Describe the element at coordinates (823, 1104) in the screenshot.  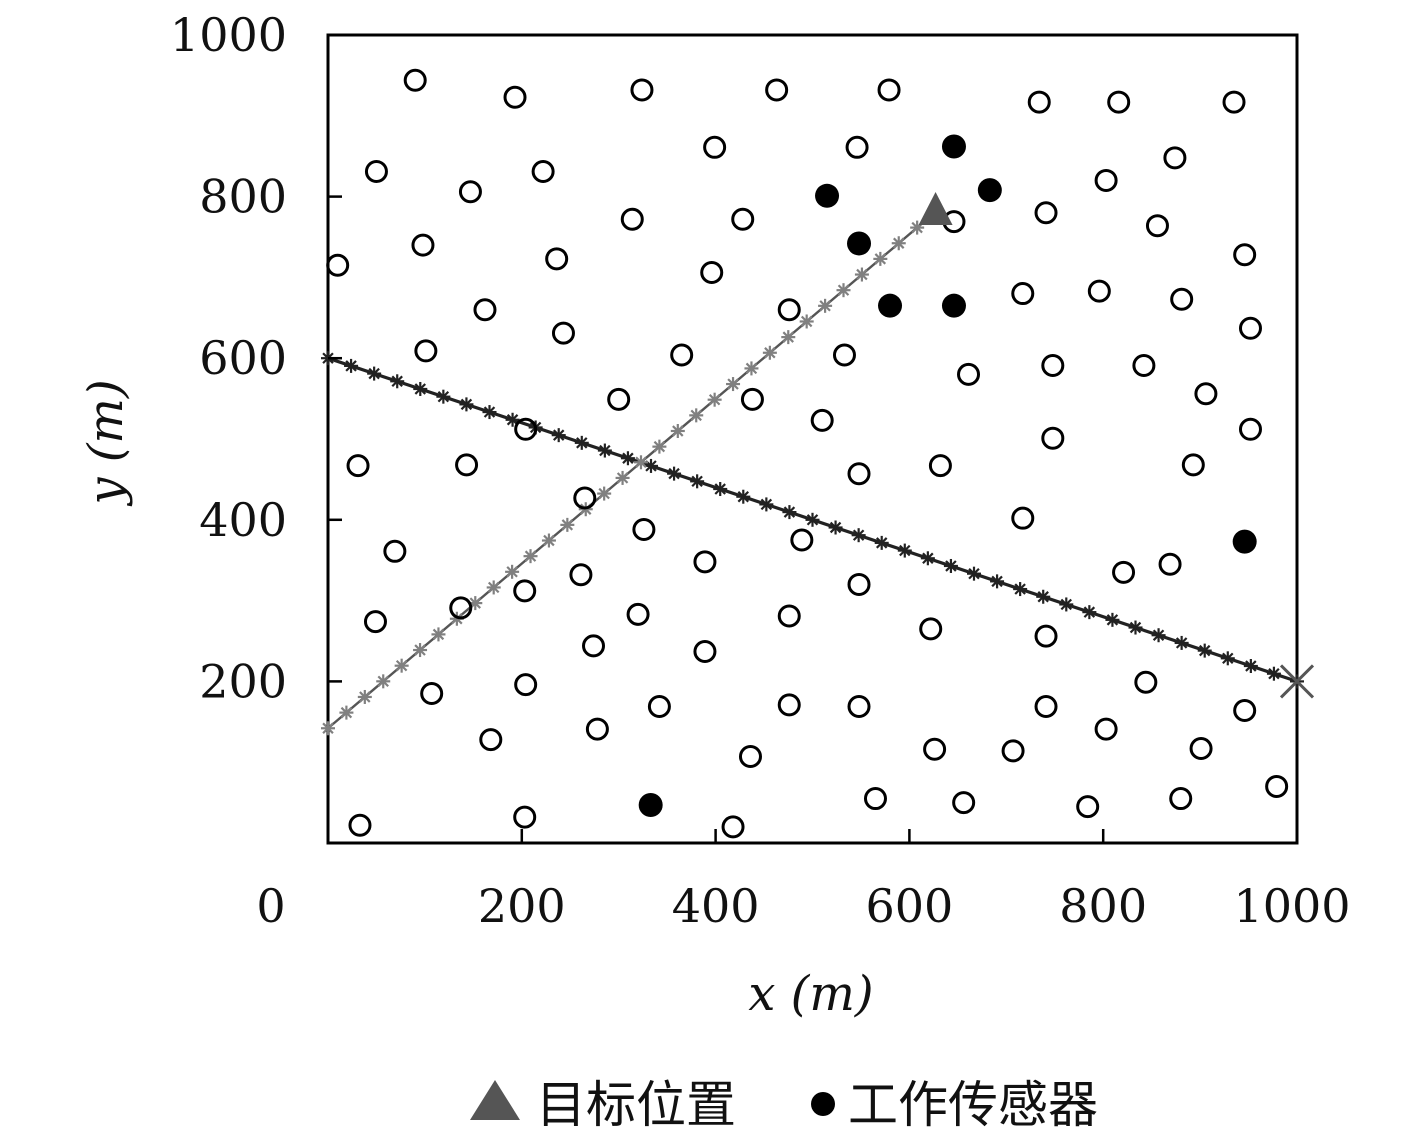
I see `legend-filled-circle-icon` at that location.